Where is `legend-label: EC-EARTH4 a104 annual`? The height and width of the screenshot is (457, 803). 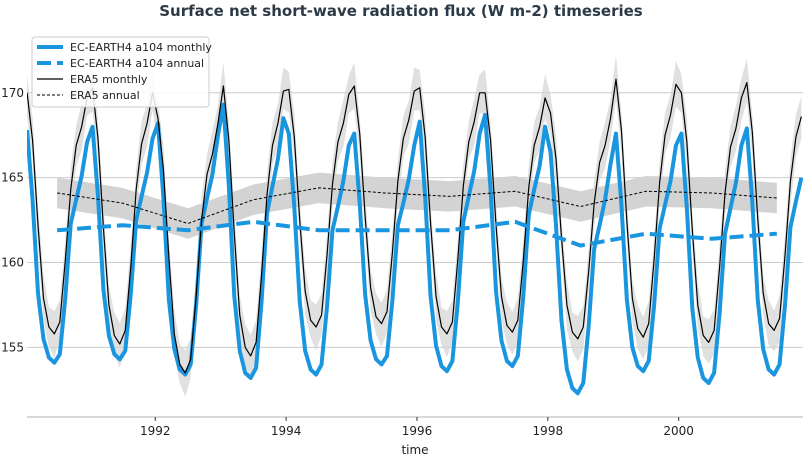 legend-label: EC-EARTH4 a104 annual is located at coordinates (137, 63).